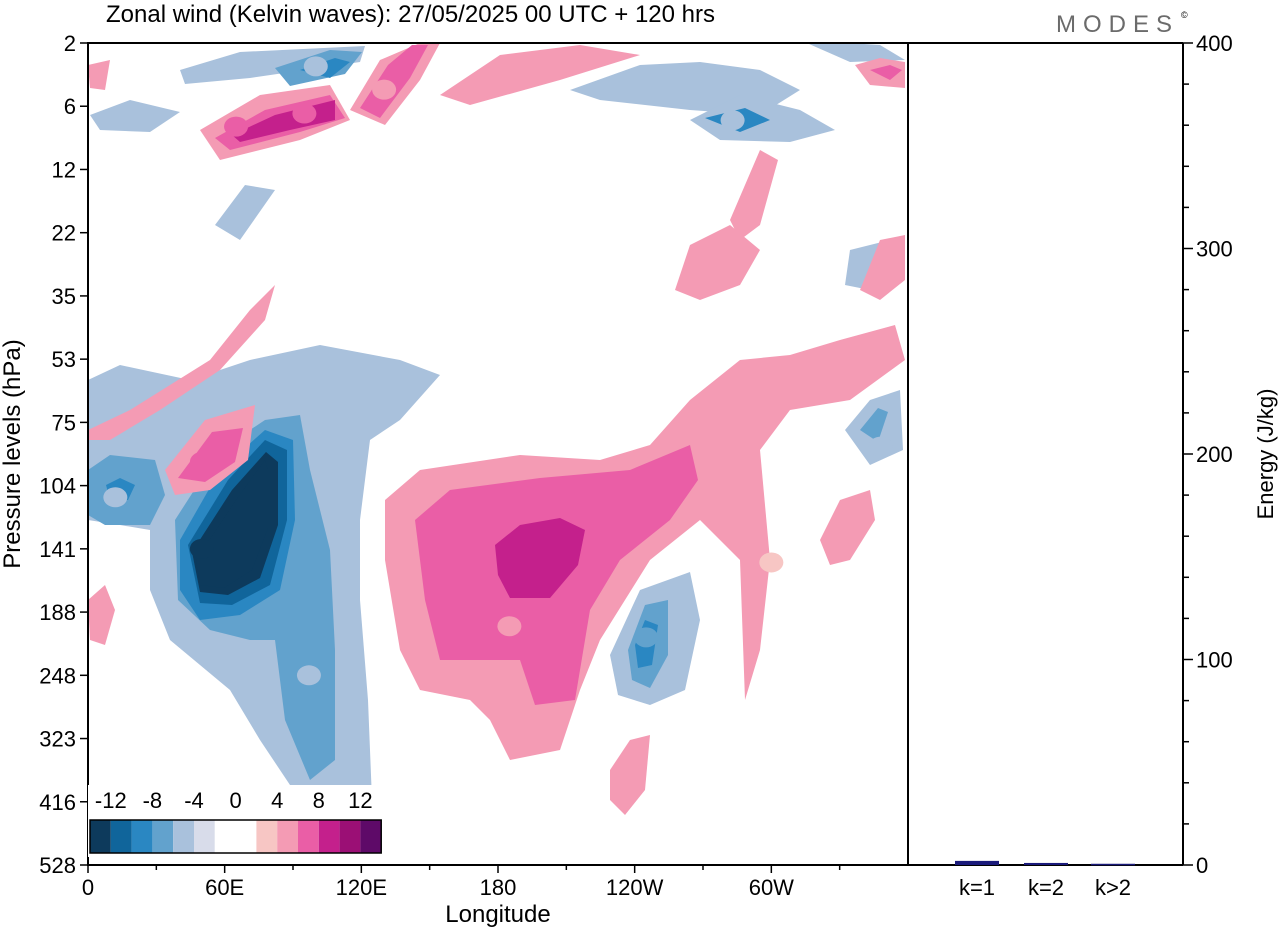 Image resolution: width=1280 pixels, height=930 pixels. What do you see at coordinates (1184, 15) in the screenshot?
I see `modes-logo-mark: ©` at bounding box center [1184, 15].